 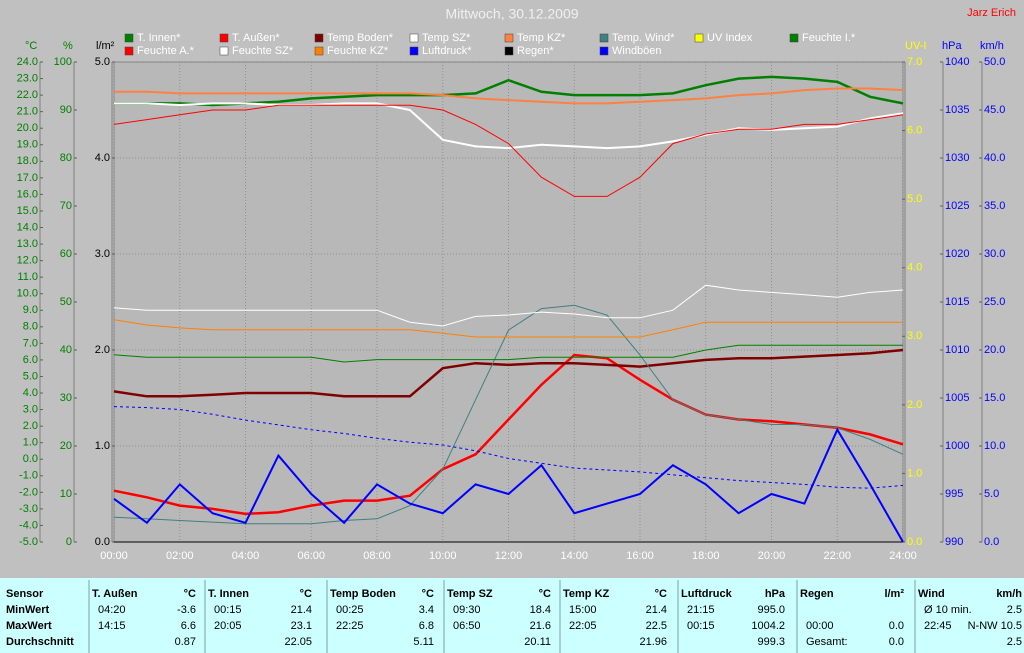 What do you see at coordinates (775, 594) in the screenshot?
I see `table-unit: hPa` at bounding box center [775, 594].